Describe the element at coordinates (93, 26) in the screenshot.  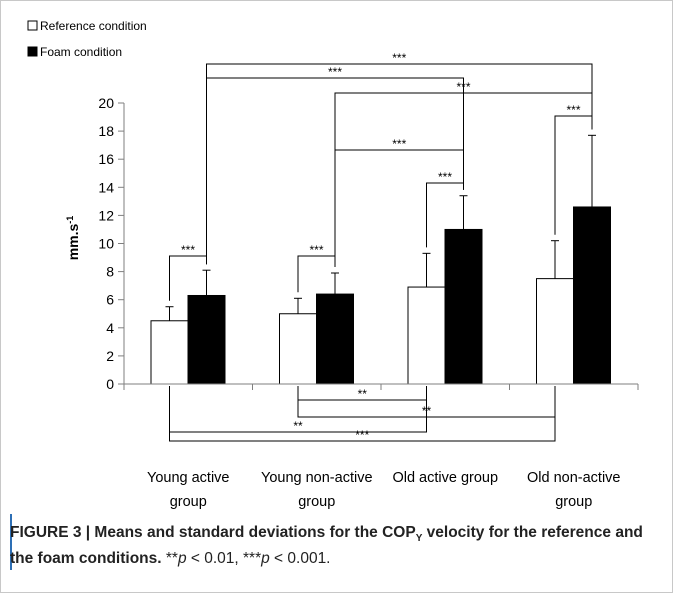
I see `legend-label-0: Reference condition` at that location.